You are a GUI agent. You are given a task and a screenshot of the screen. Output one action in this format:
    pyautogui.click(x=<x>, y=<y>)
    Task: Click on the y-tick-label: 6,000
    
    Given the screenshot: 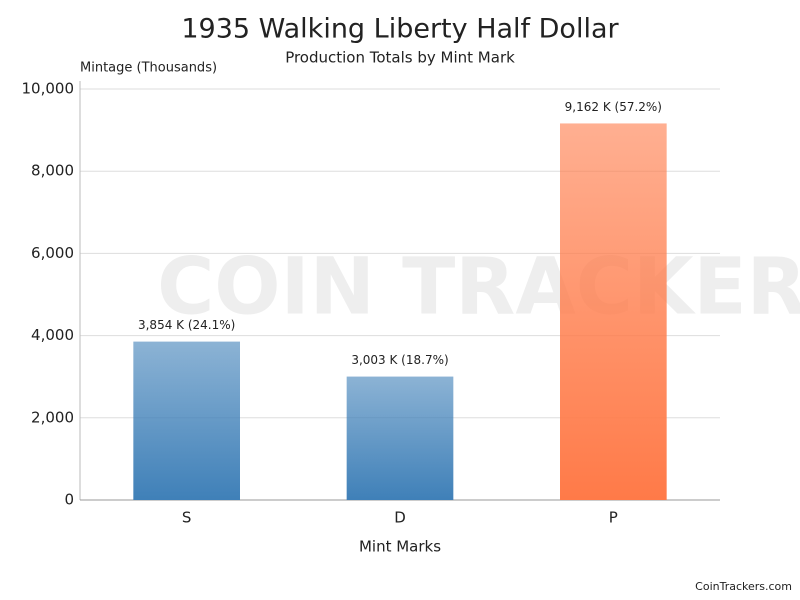 What is the action you would take?
    pyautogui.click(x=52, y=253)
    